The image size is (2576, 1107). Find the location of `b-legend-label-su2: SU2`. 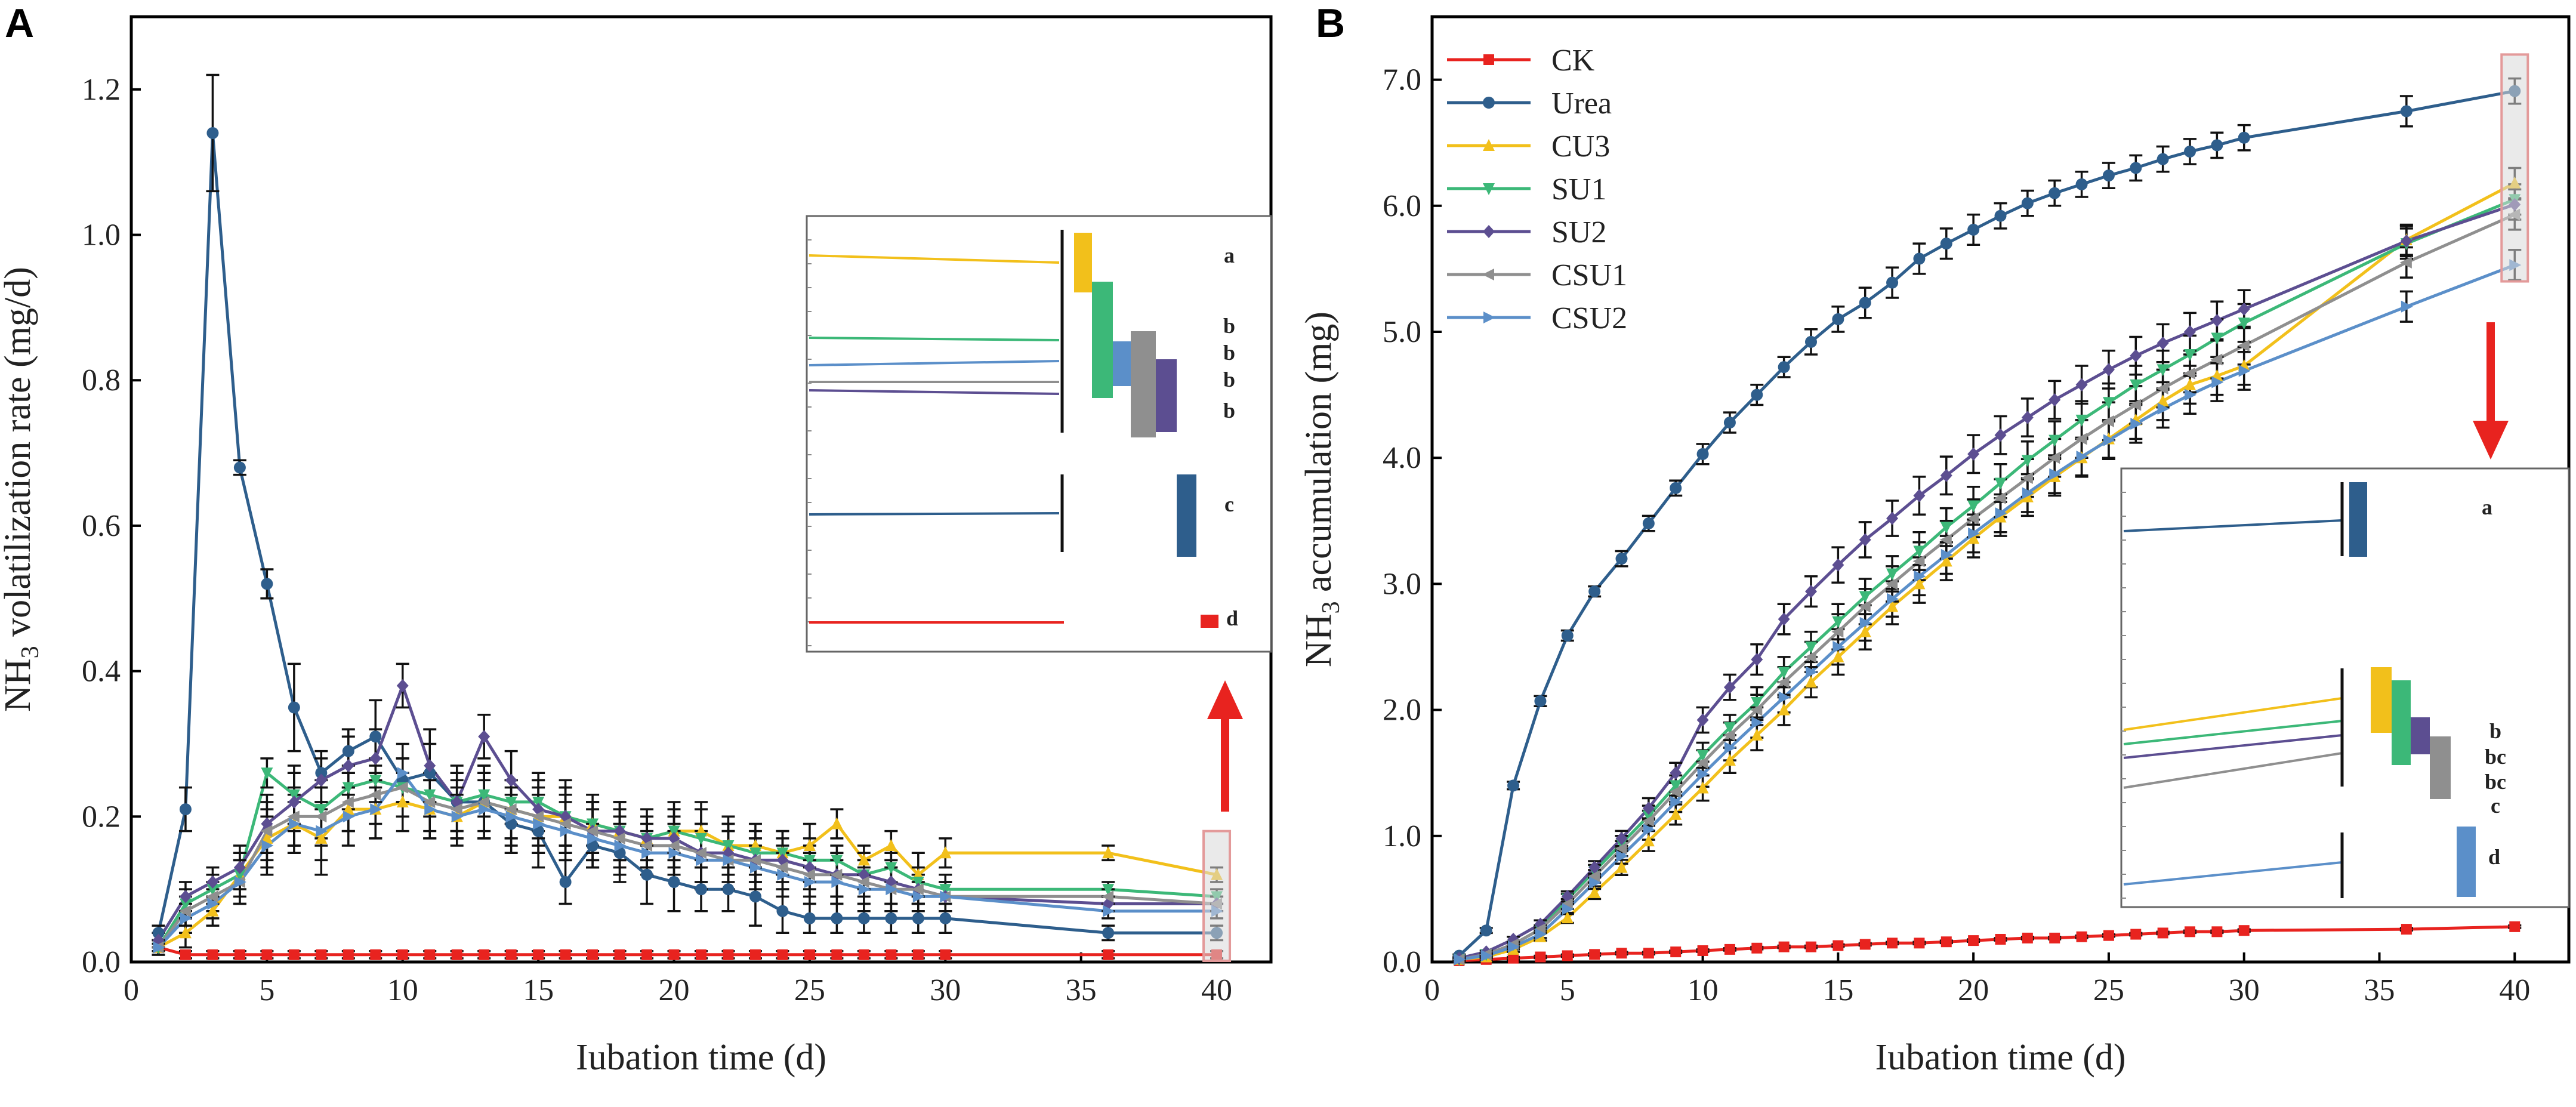

b-legend-label-su2: SU2 is located at coordinates (1579, 232).